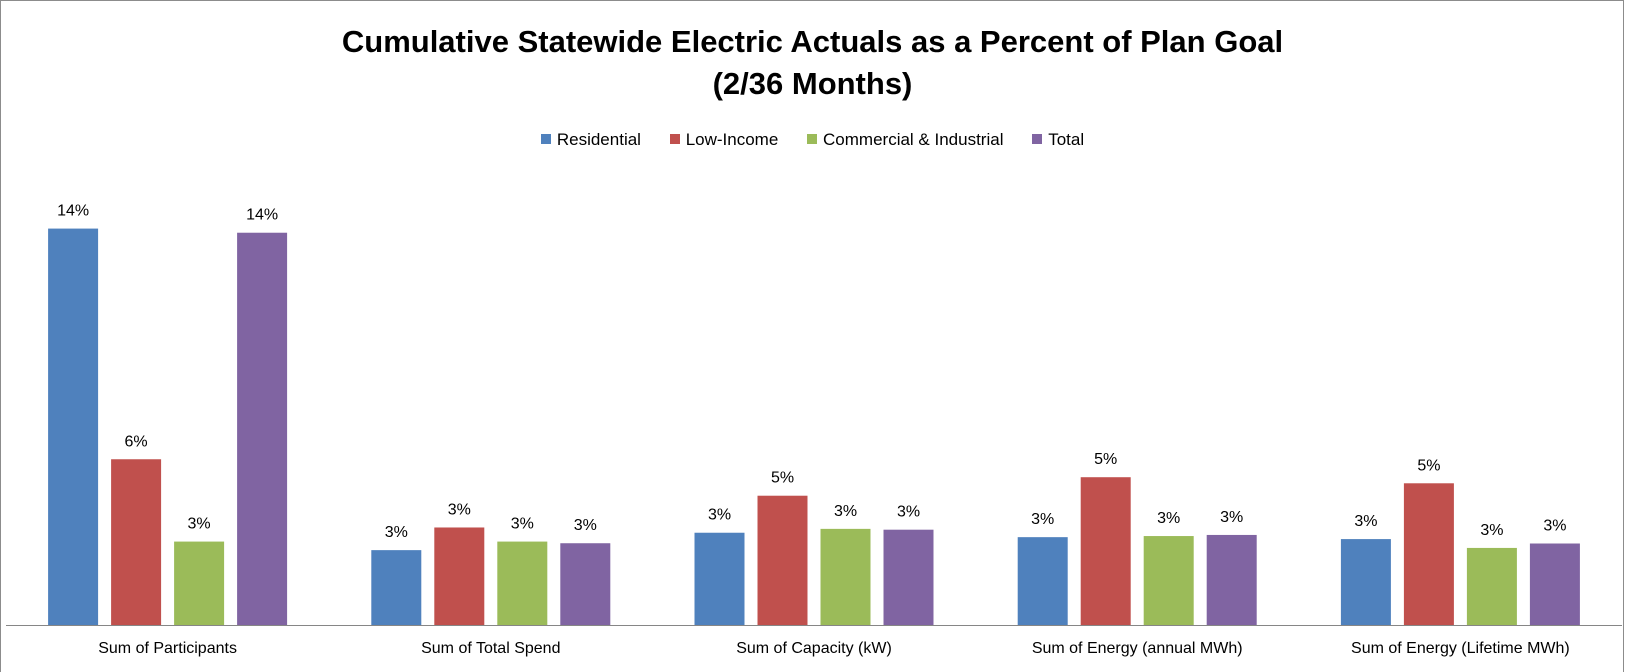  What do you see at coordinates (167, 648) in the screenshot?
I see `category-label-sum-of-participants: Sum of Participants` at bounding box center [167, 648].